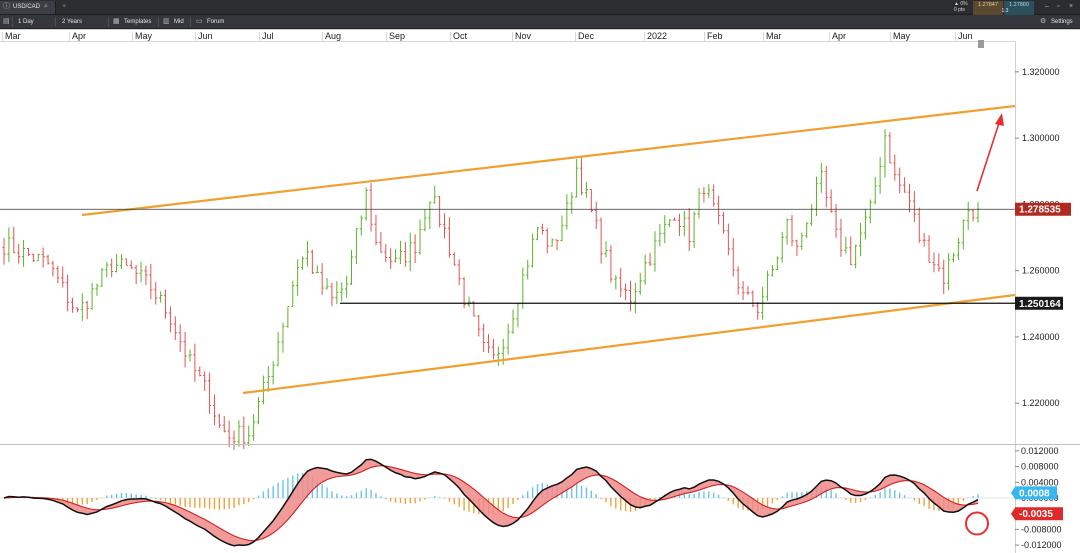  Describe the element at coordinates (1041, 545) in the screenshot. I see `macd-tick-label: -0.012000` at that location.